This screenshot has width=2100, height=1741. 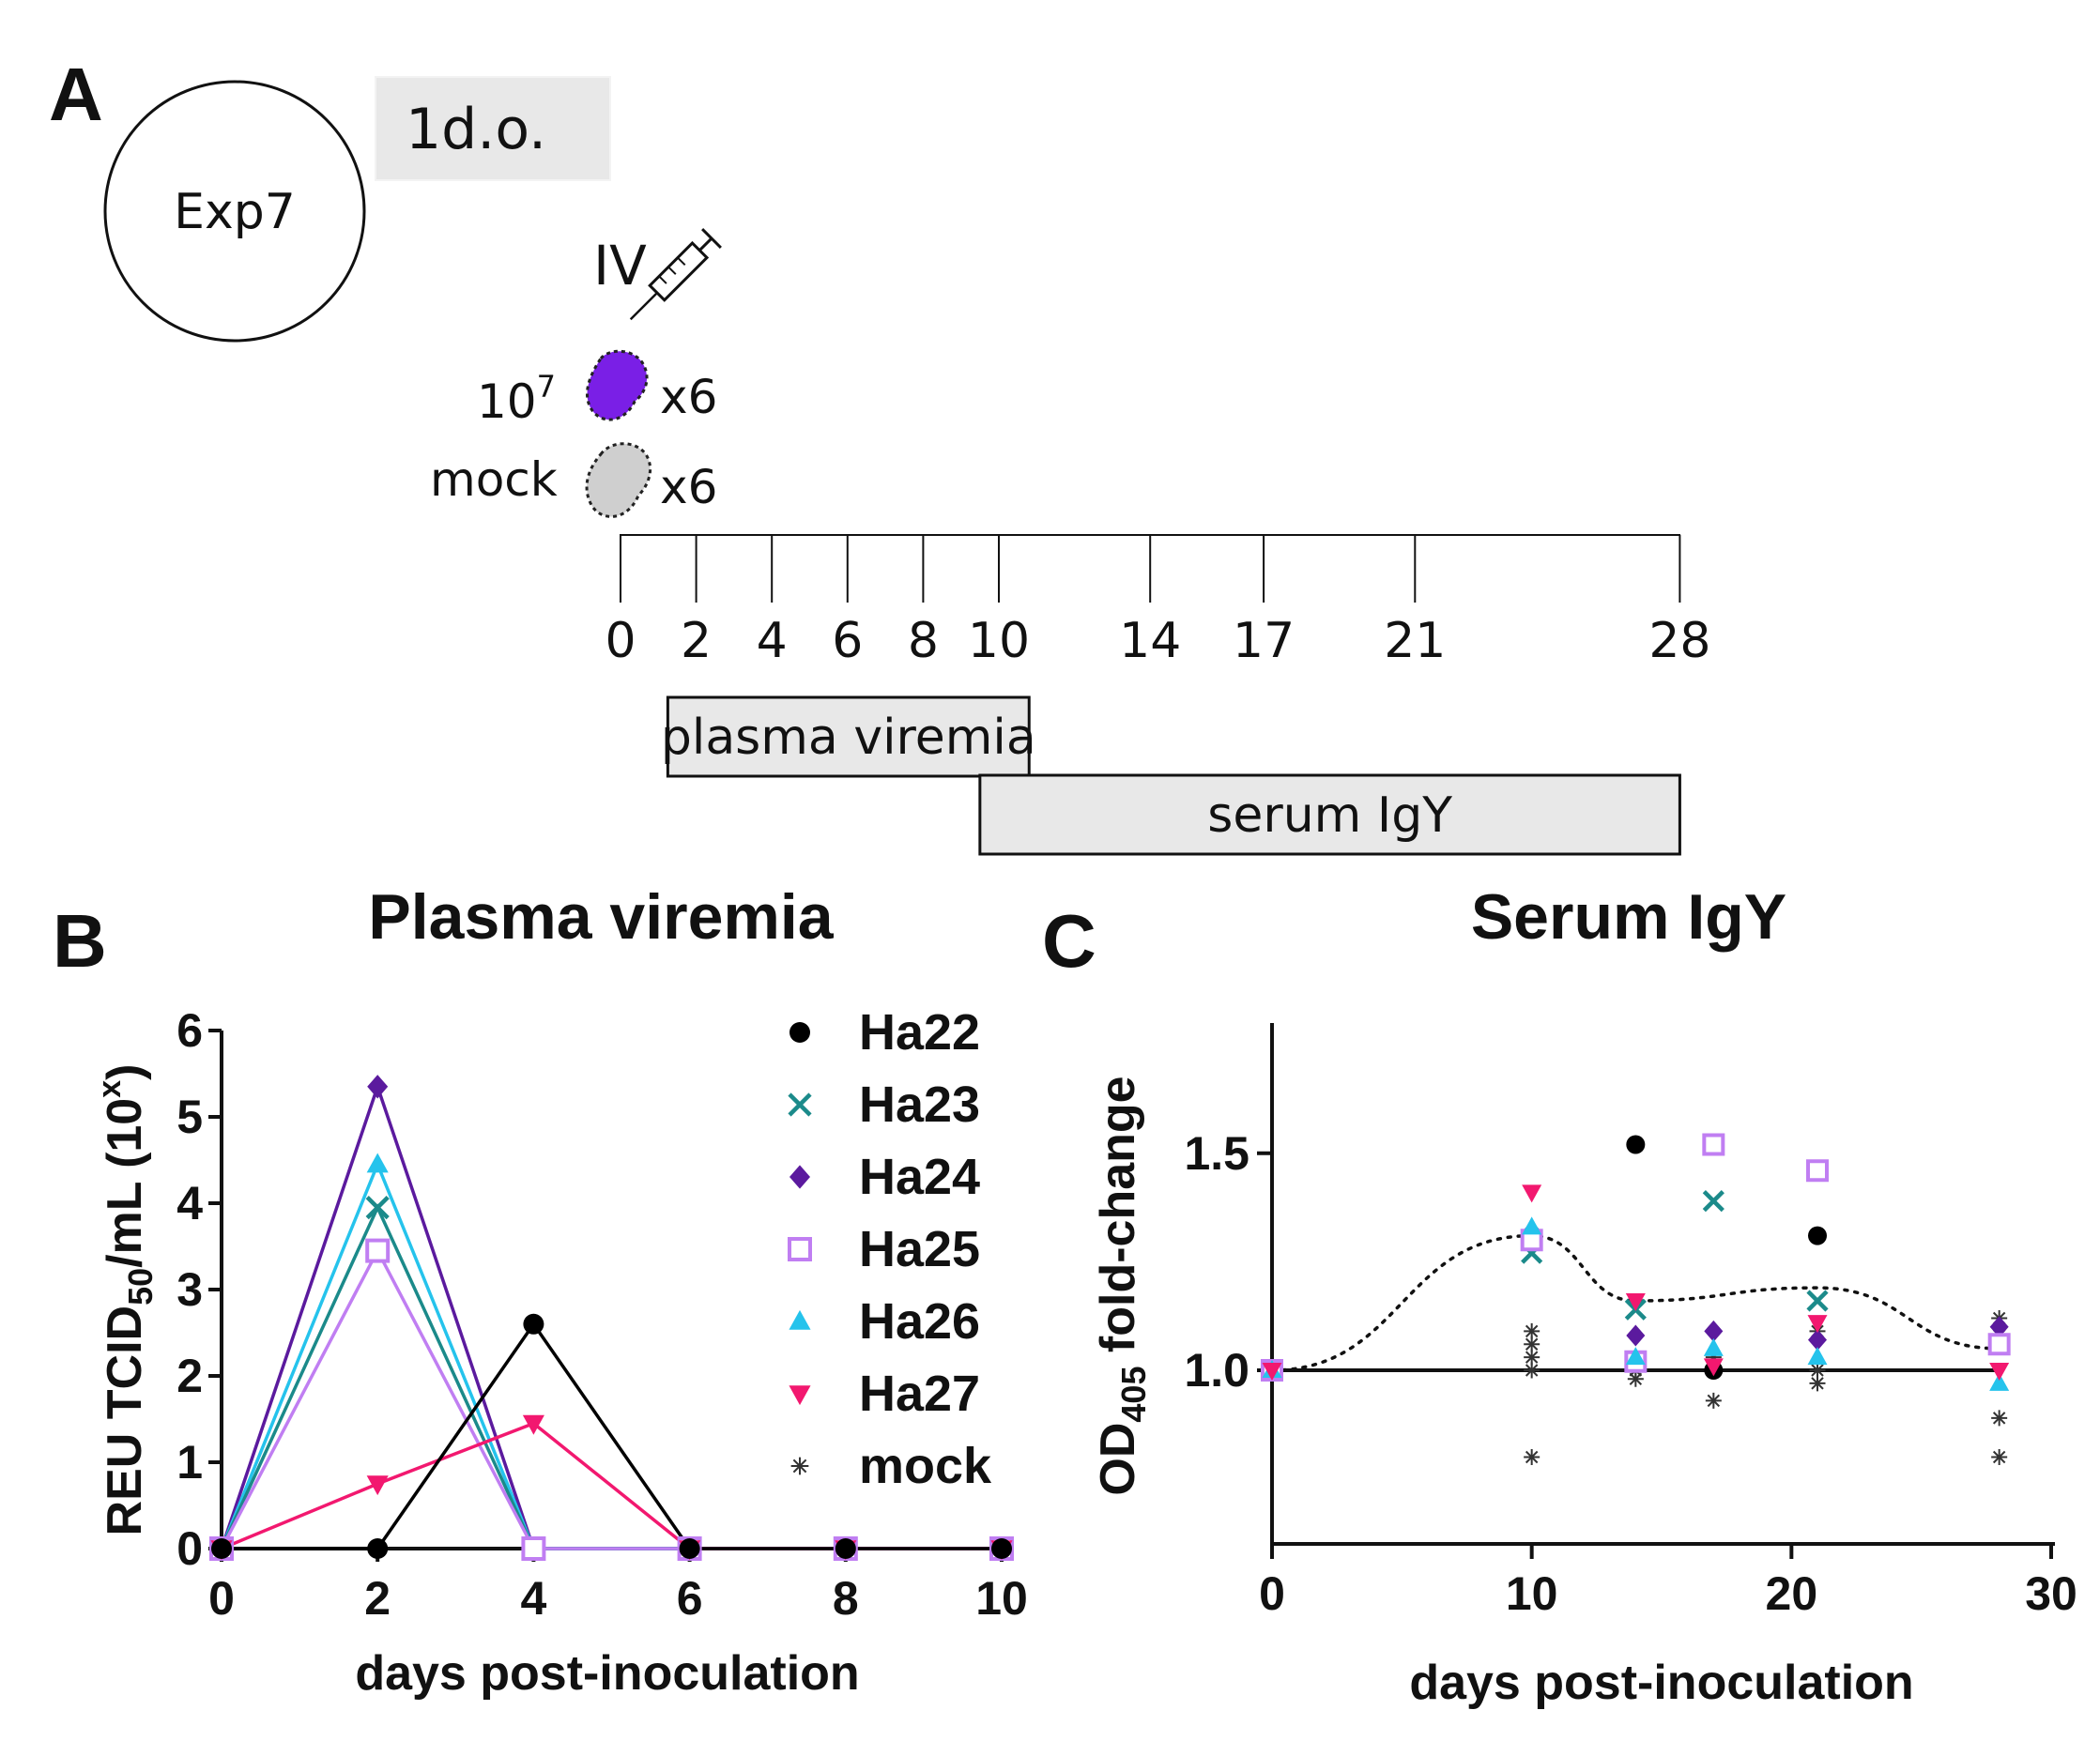 I want to click on legend-marker-Ha22, so click(x=800, y=1032).